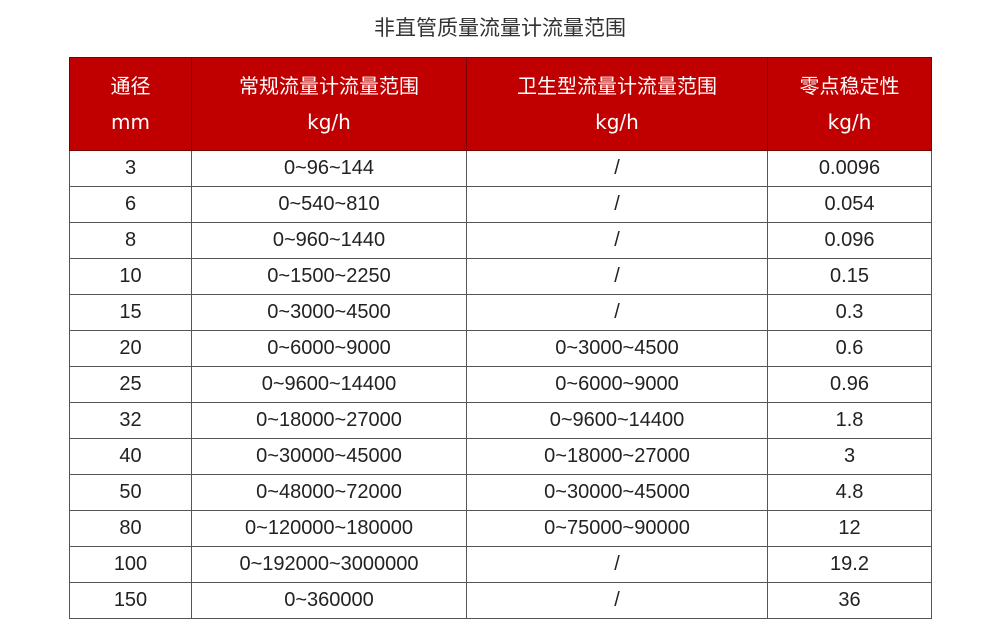 The height and width of the screenshot is (640, 1000). What do you see at coordinates (849, 456) in the screenshot?
I see `cell-zero-stability: 3` at bounding box center [849, 456].